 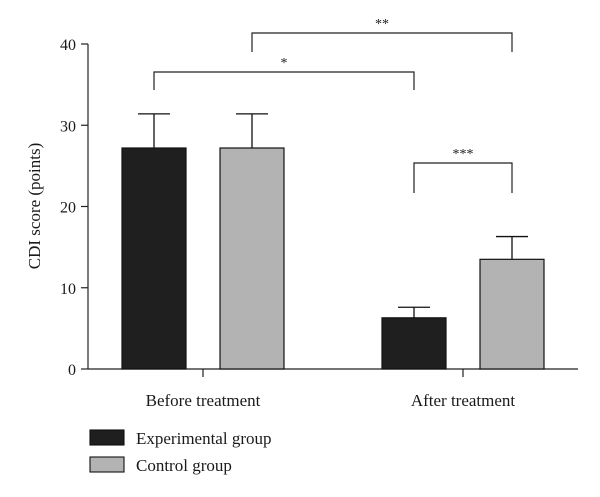 What do you see at coordinates (284, 80) in the screenshot?
I see `significance-experimental-line` at bounding box center [284, 80].